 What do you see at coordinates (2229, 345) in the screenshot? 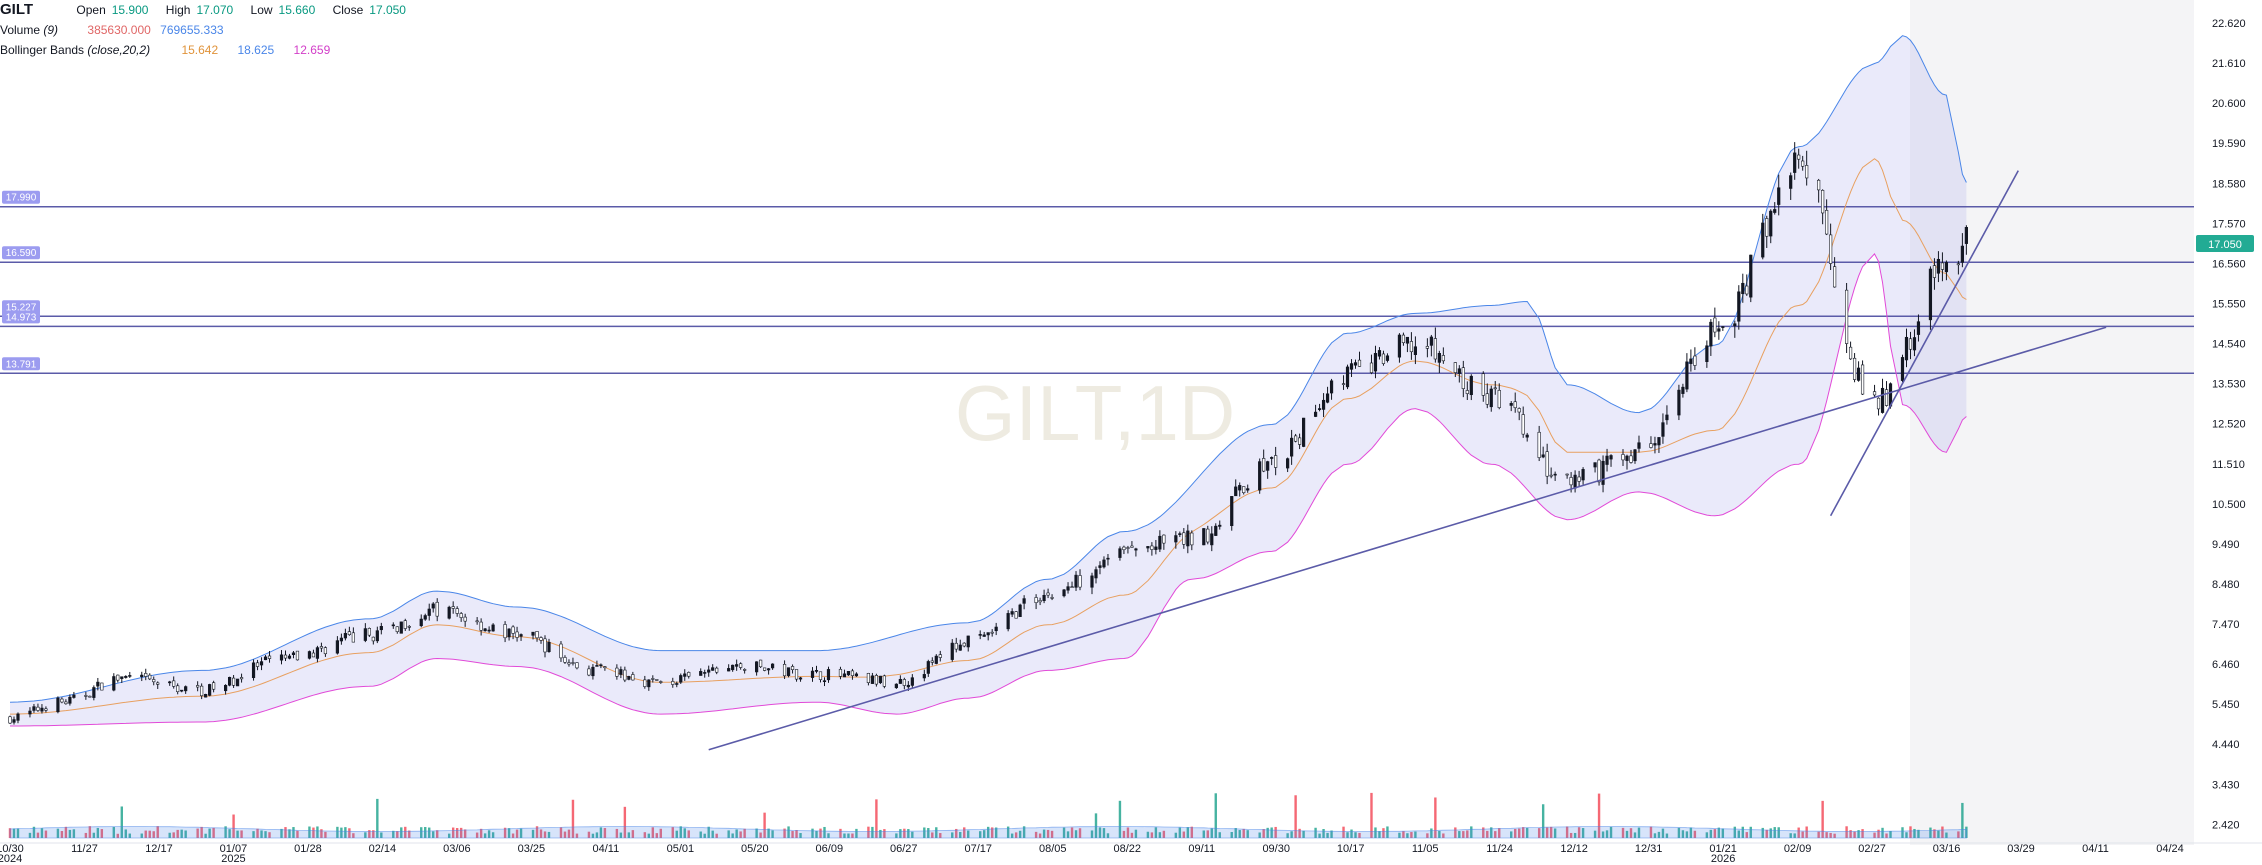
I see `price-tick-label: 14.540` at bounding box center [2229, 345].